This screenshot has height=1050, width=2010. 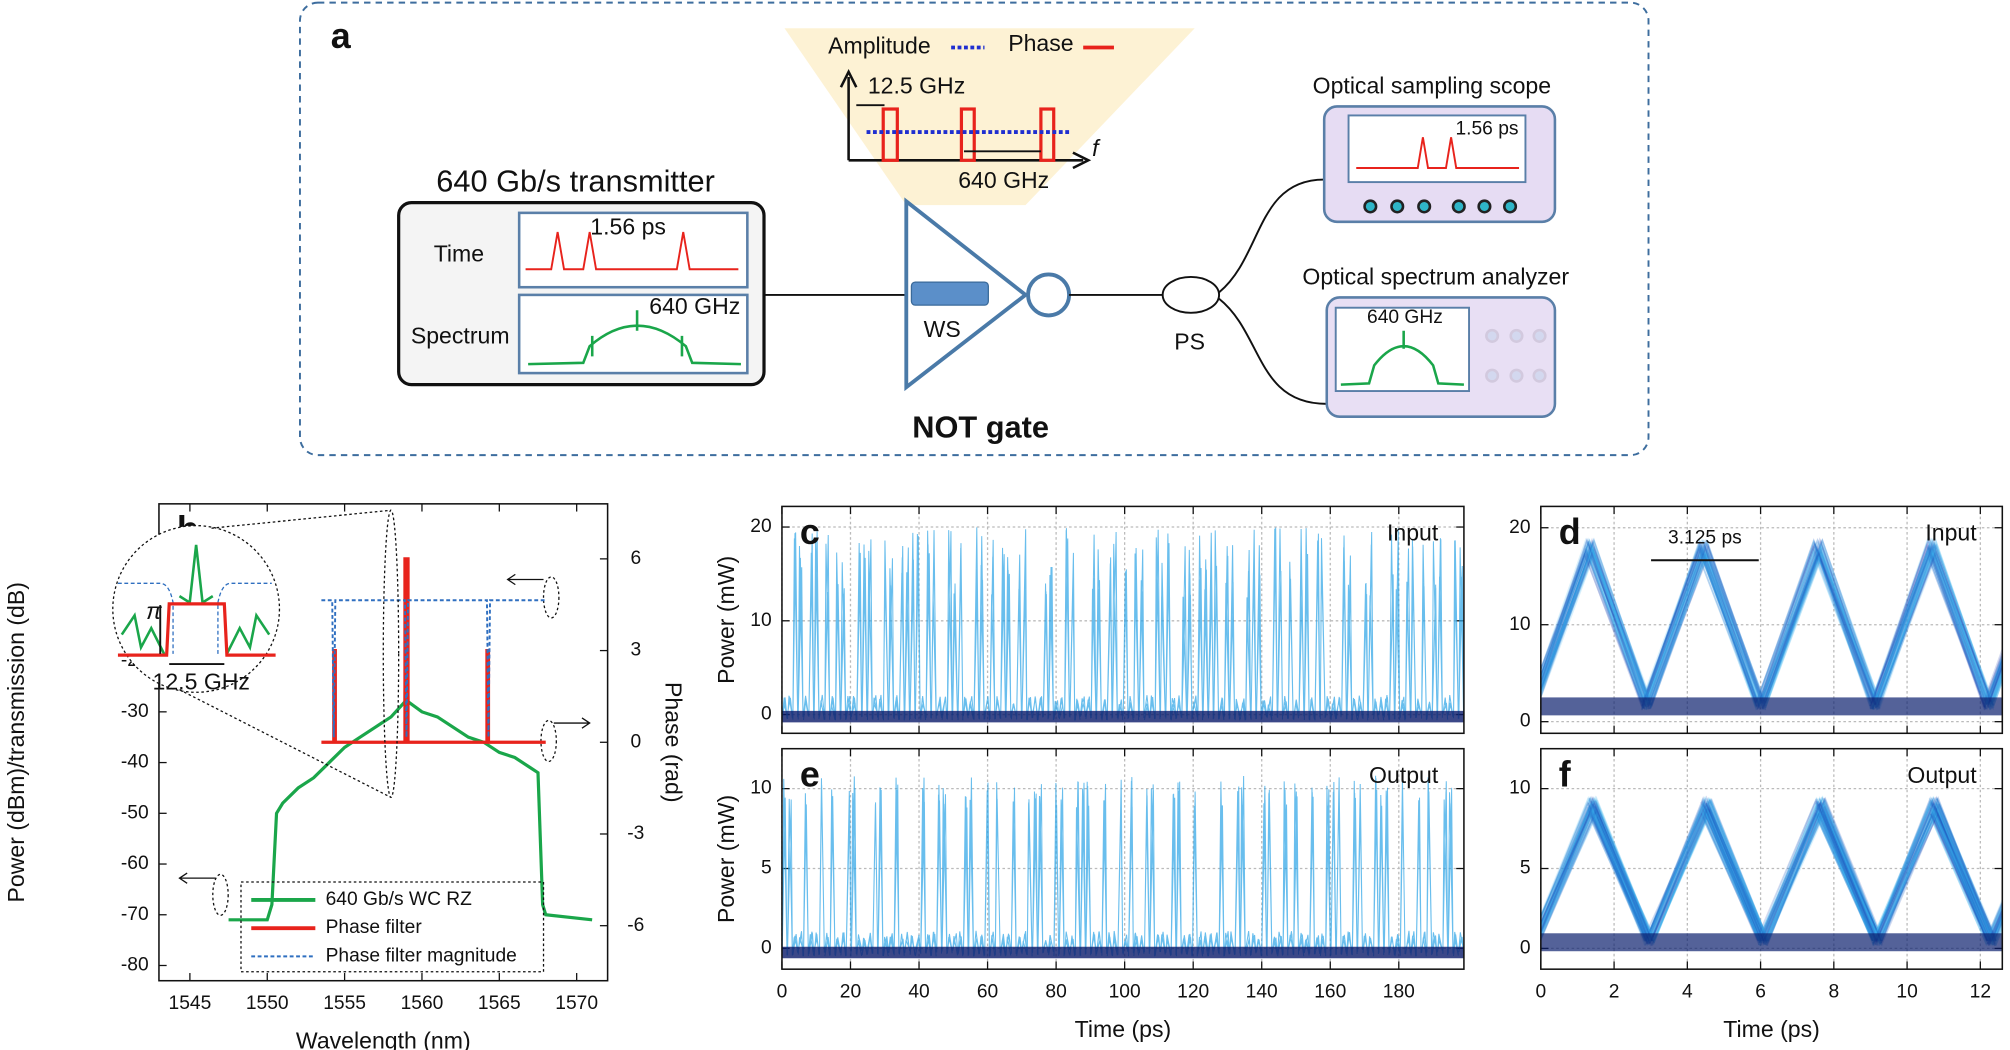 I want to click on panel: 0 10 20 c Input Power (mW), so click(x=1089, y=620).